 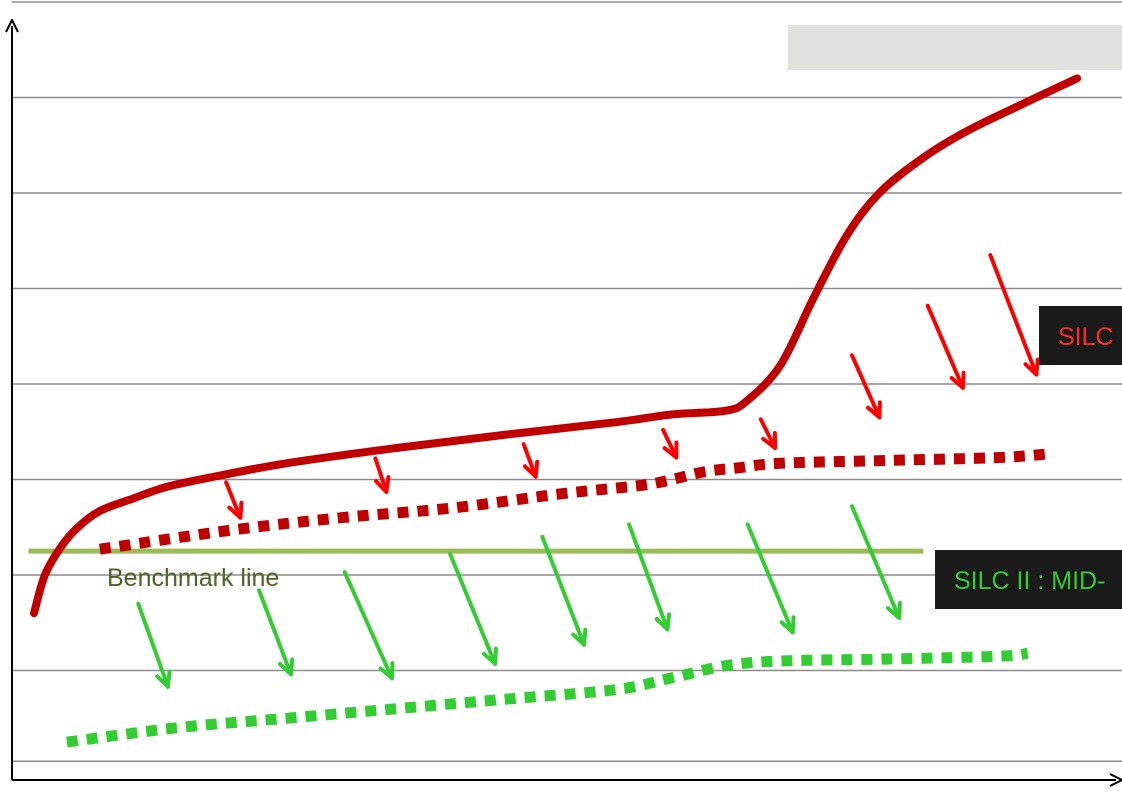 I want to click on annotation-silc-ii: SILC II : MID-, so click(x=1028, y=579).